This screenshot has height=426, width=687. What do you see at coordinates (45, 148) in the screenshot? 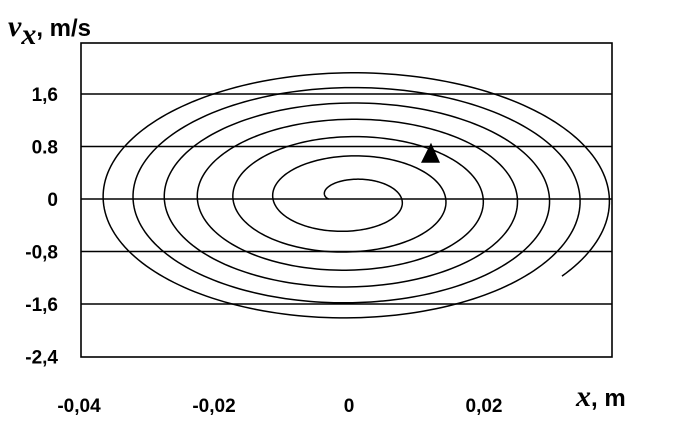
I see `y-tick-label: 0.8` at bounding box center [45, 148].